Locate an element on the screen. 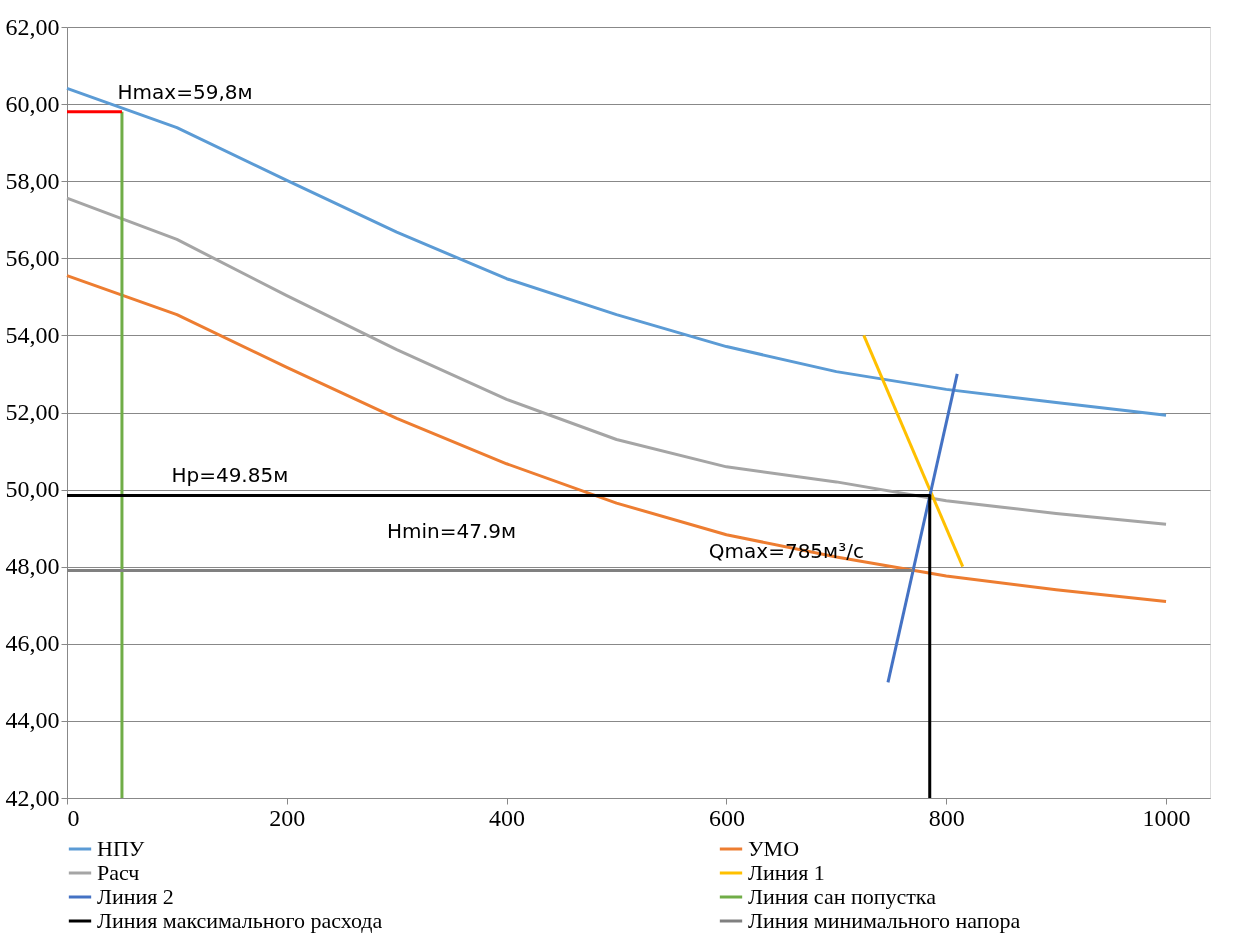 This screenshot has height=937, width=1235. y-tick-label: 44,00 is located at coordinates (32, 720).